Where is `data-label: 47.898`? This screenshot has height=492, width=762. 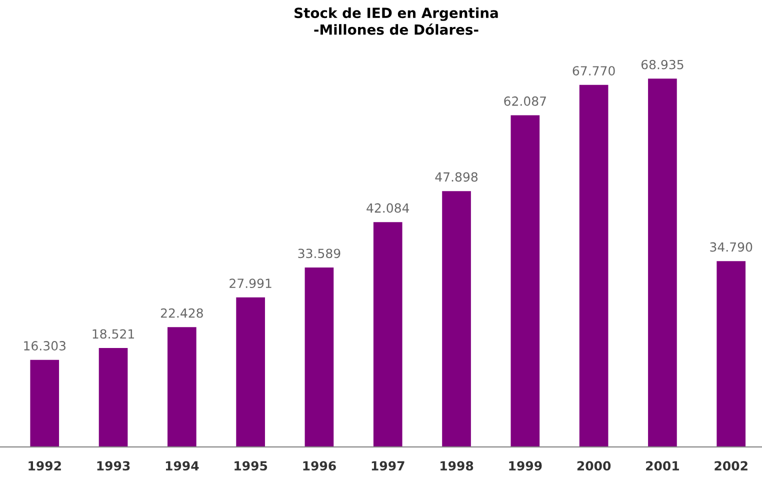
data-label: 47.898 is located at coordinates (456, 177).